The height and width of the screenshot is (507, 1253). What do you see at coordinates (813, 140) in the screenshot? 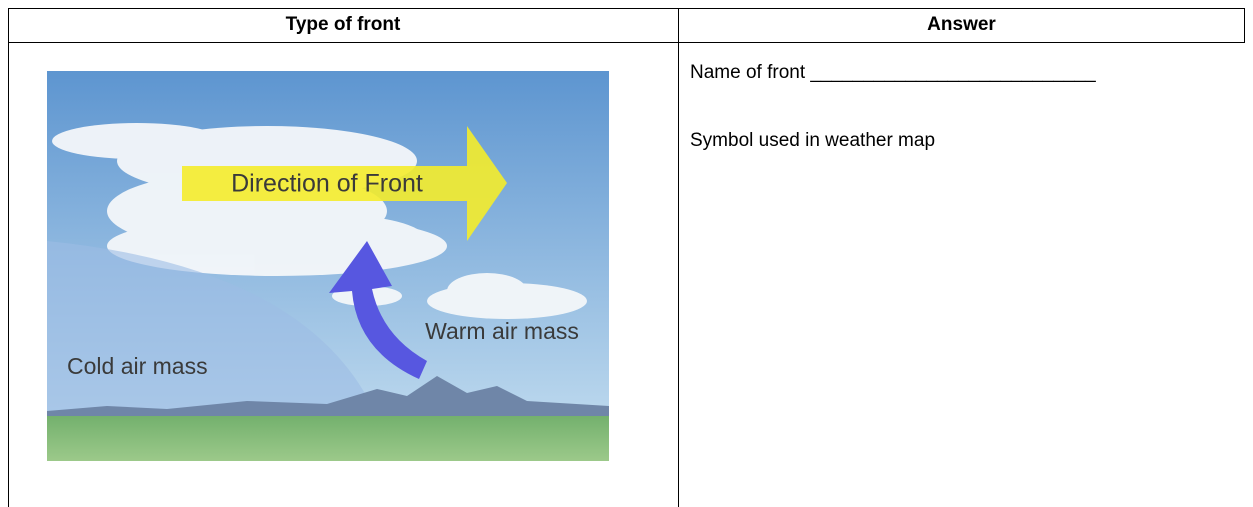
I see `answer-line: Symbol used in weather map` at bounding box center [813, 140].